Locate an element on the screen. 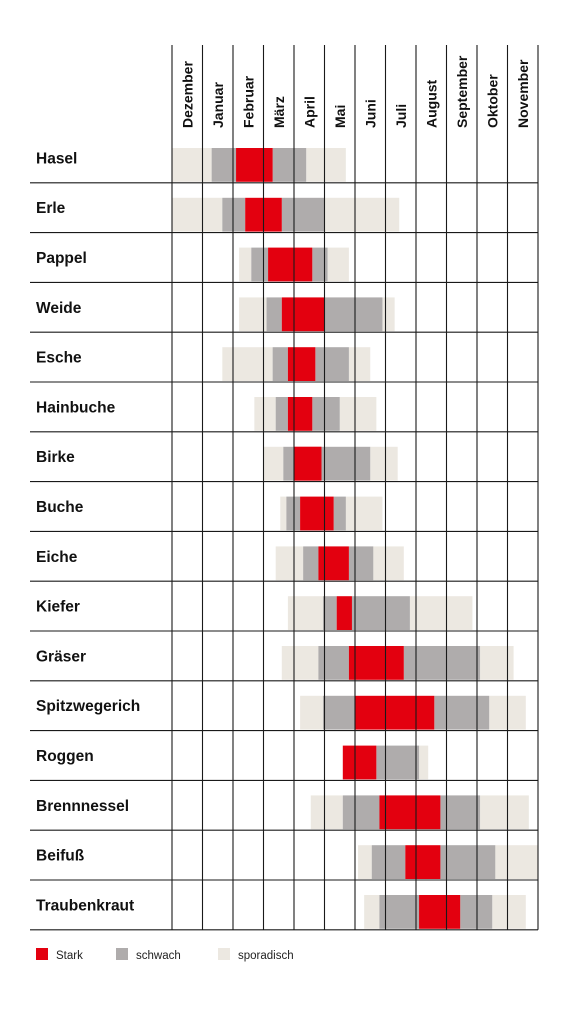 Image resolution: width=584 pixels, height=1024 pixels. plant-label: Roggen is located at coordinates (65, 756).